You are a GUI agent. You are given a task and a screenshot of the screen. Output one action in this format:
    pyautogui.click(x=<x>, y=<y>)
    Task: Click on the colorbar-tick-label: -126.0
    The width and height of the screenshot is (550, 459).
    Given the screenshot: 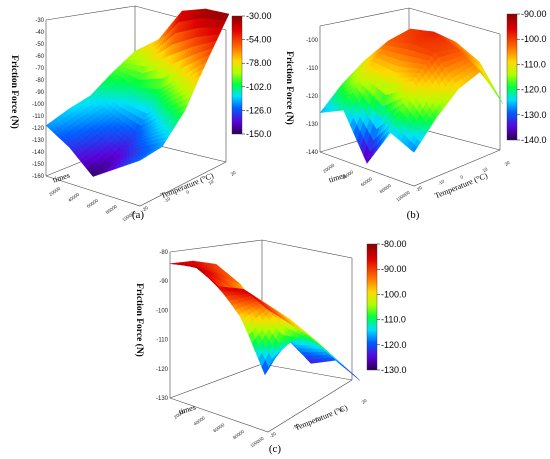 What is the action you would take?
    pyautogui.click(x=259, y=110)
    